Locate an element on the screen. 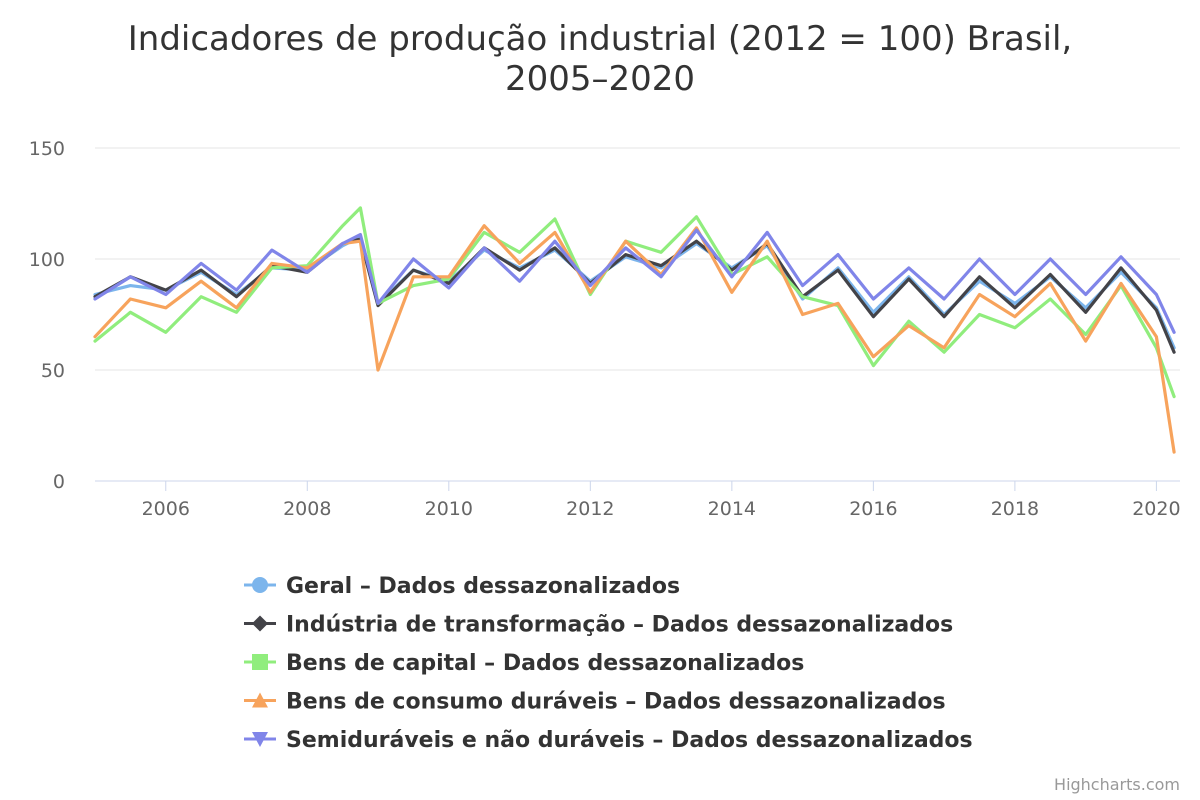  x-tick-label: 2018 is located at coordinates (1015, 509).